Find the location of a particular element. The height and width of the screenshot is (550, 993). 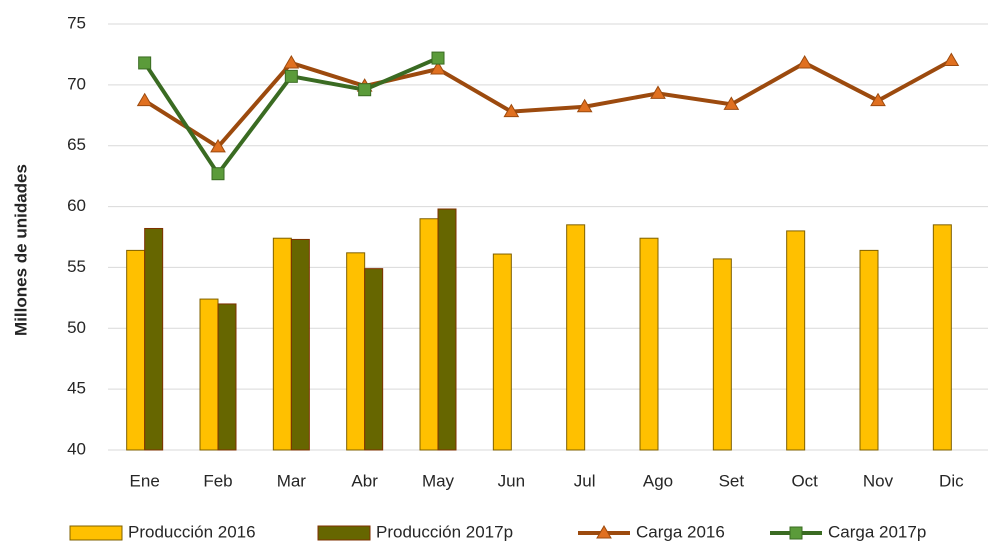

x-tick-label: May is located at coordinates (438, 480).